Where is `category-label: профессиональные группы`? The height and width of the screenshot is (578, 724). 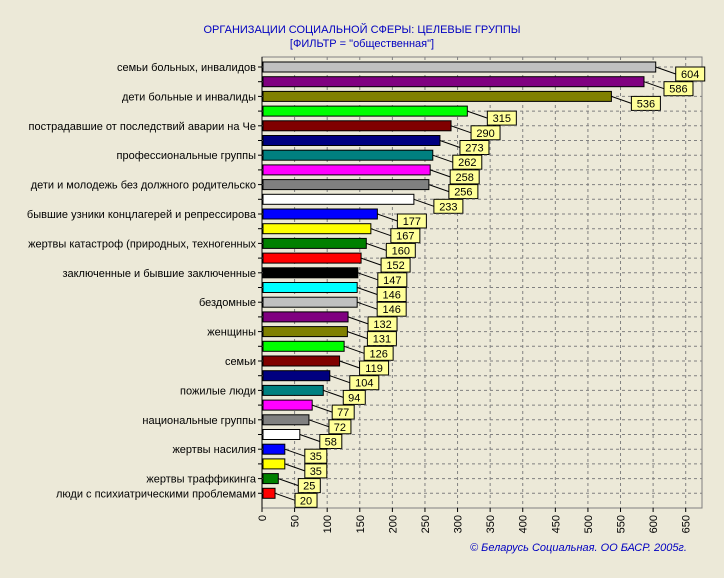 category-label: профессиональные группы is located at coordinates (187, 156).